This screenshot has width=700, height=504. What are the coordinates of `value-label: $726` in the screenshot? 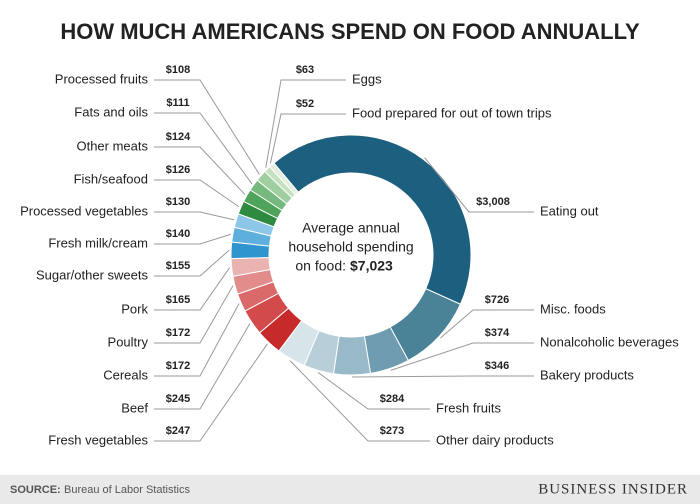 It's located at (497, 300).